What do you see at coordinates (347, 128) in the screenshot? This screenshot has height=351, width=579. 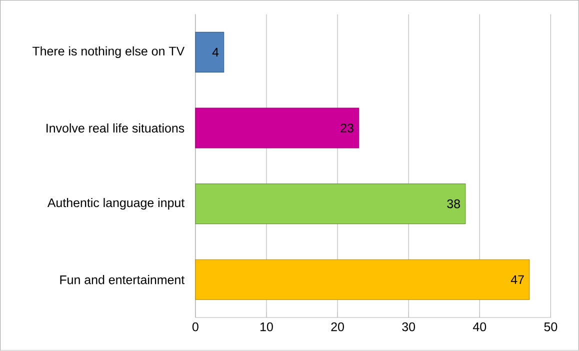 I see `data-label: 23` at bounding box center [347, 128].